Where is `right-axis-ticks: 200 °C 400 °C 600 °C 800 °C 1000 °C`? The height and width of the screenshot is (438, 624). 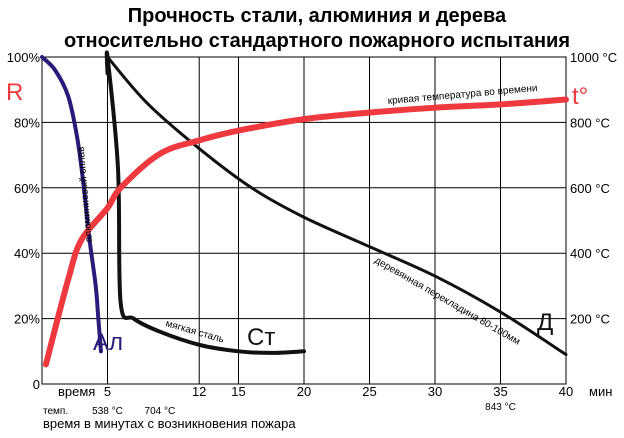 right-axis-ticks: 200 °C 400 °C 600 °C 800 °C 1000 °C is located at coordinates (593, 188).